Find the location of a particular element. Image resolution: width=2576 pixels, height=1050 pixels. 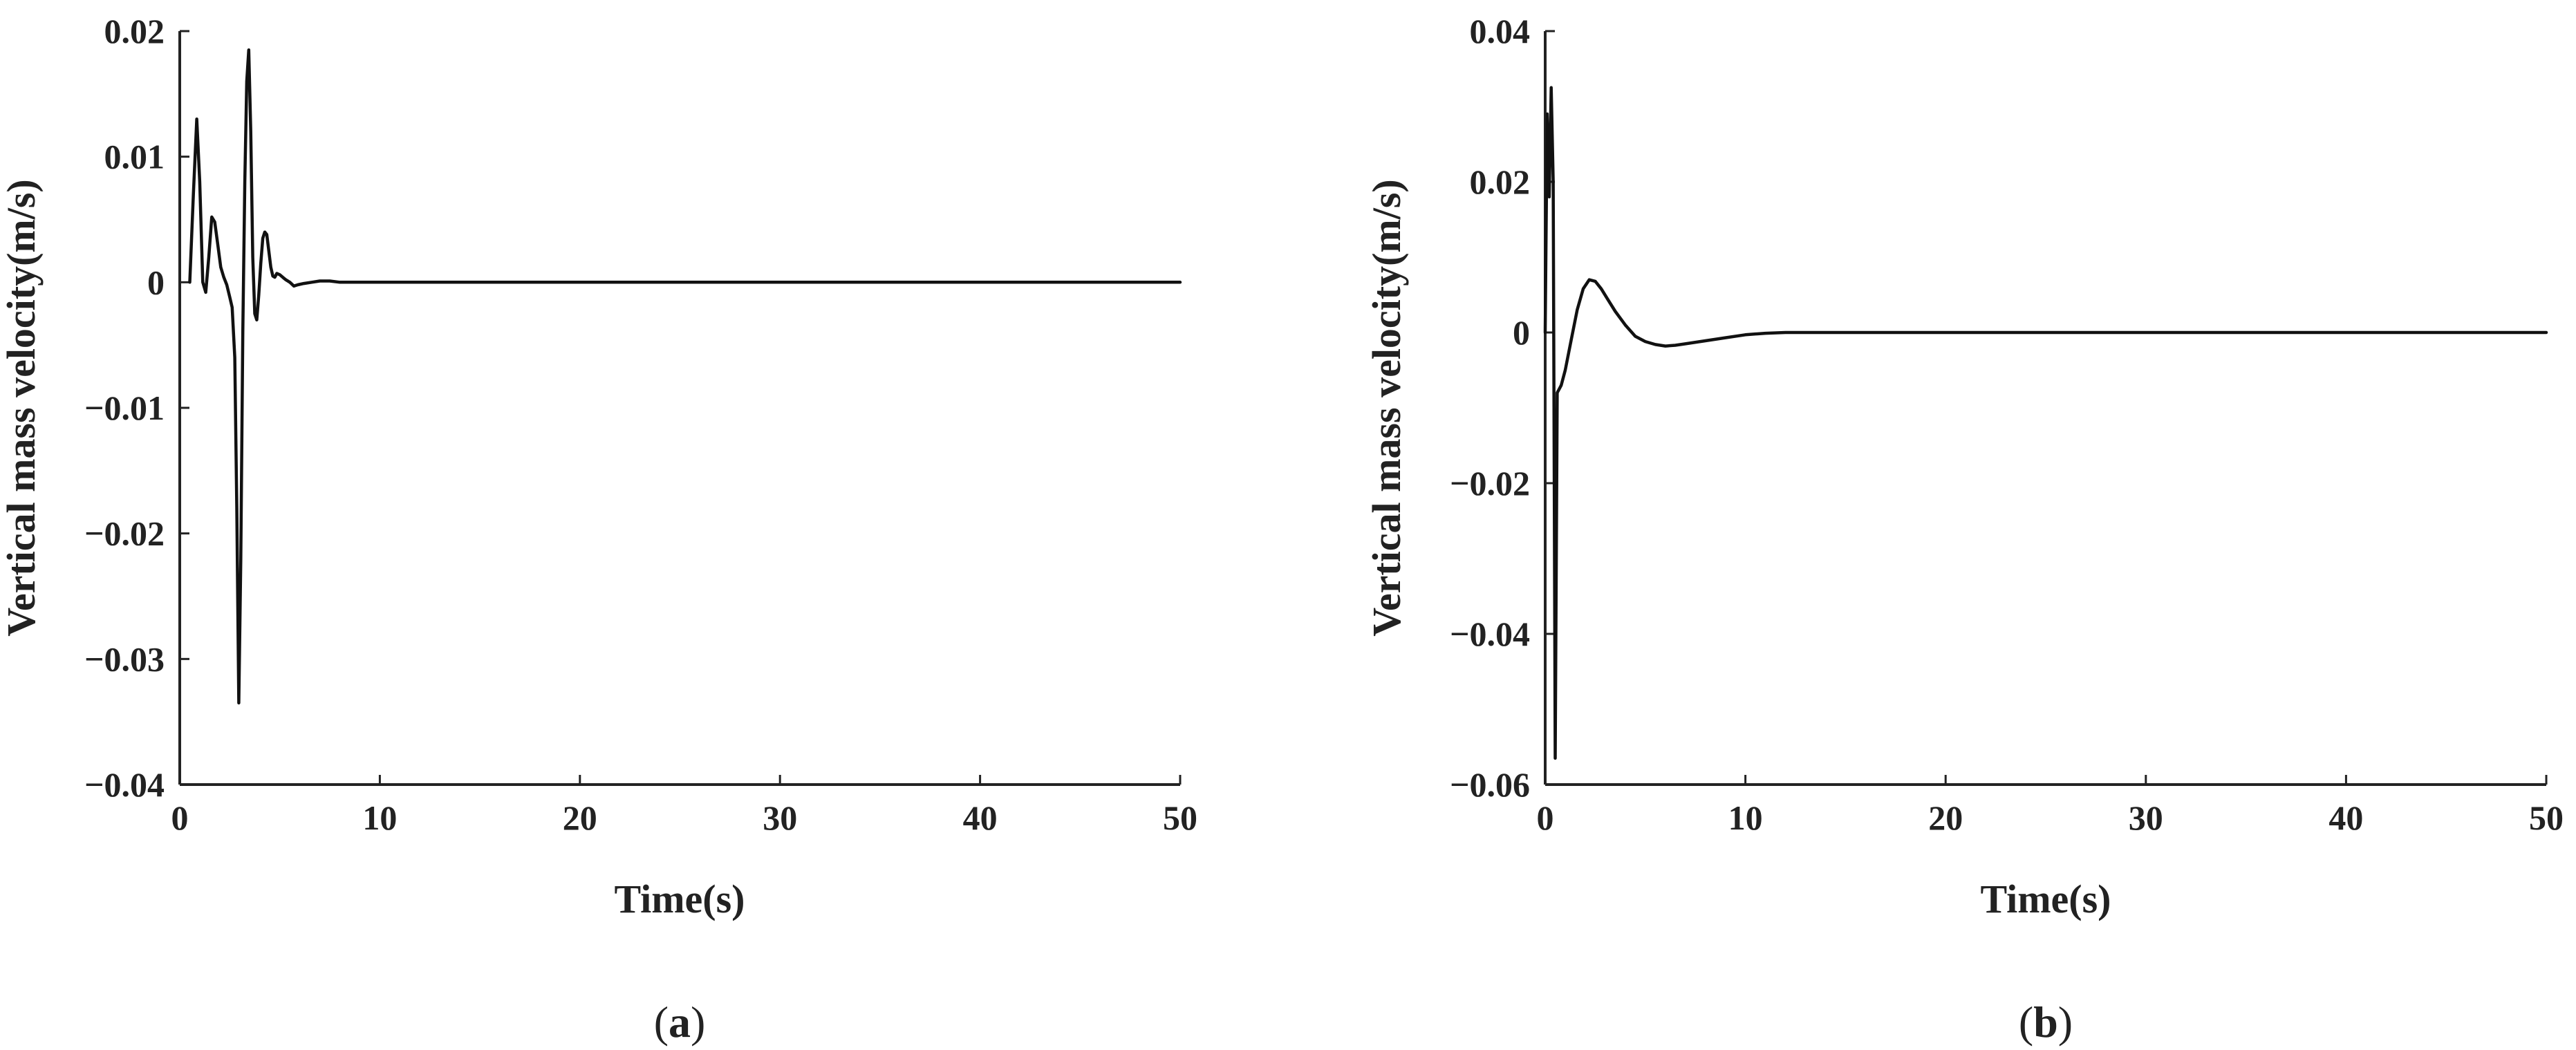

panel-b-y-tick-label: −0.06 is located at coordinates (1490, 785).